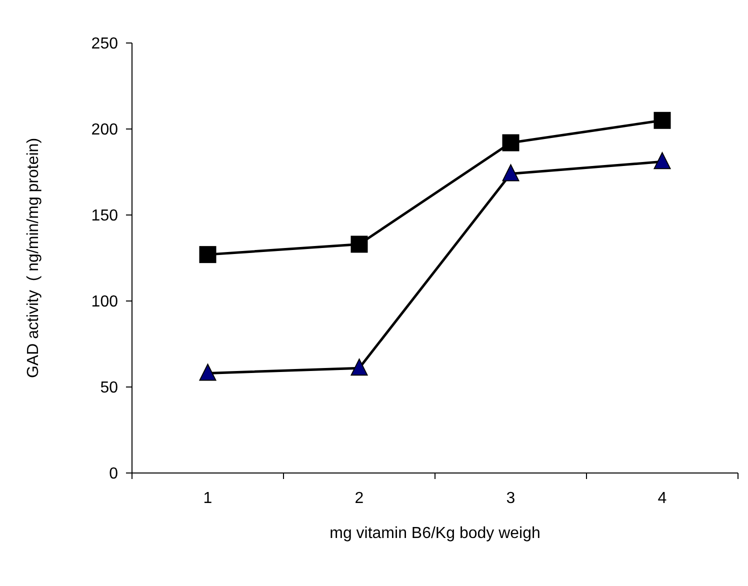 The image size is (748, 586). What do you see at coordinates (359, 498) in the screenshot?
I see `x-tick-label: 2` at bounding box center [359, 498].